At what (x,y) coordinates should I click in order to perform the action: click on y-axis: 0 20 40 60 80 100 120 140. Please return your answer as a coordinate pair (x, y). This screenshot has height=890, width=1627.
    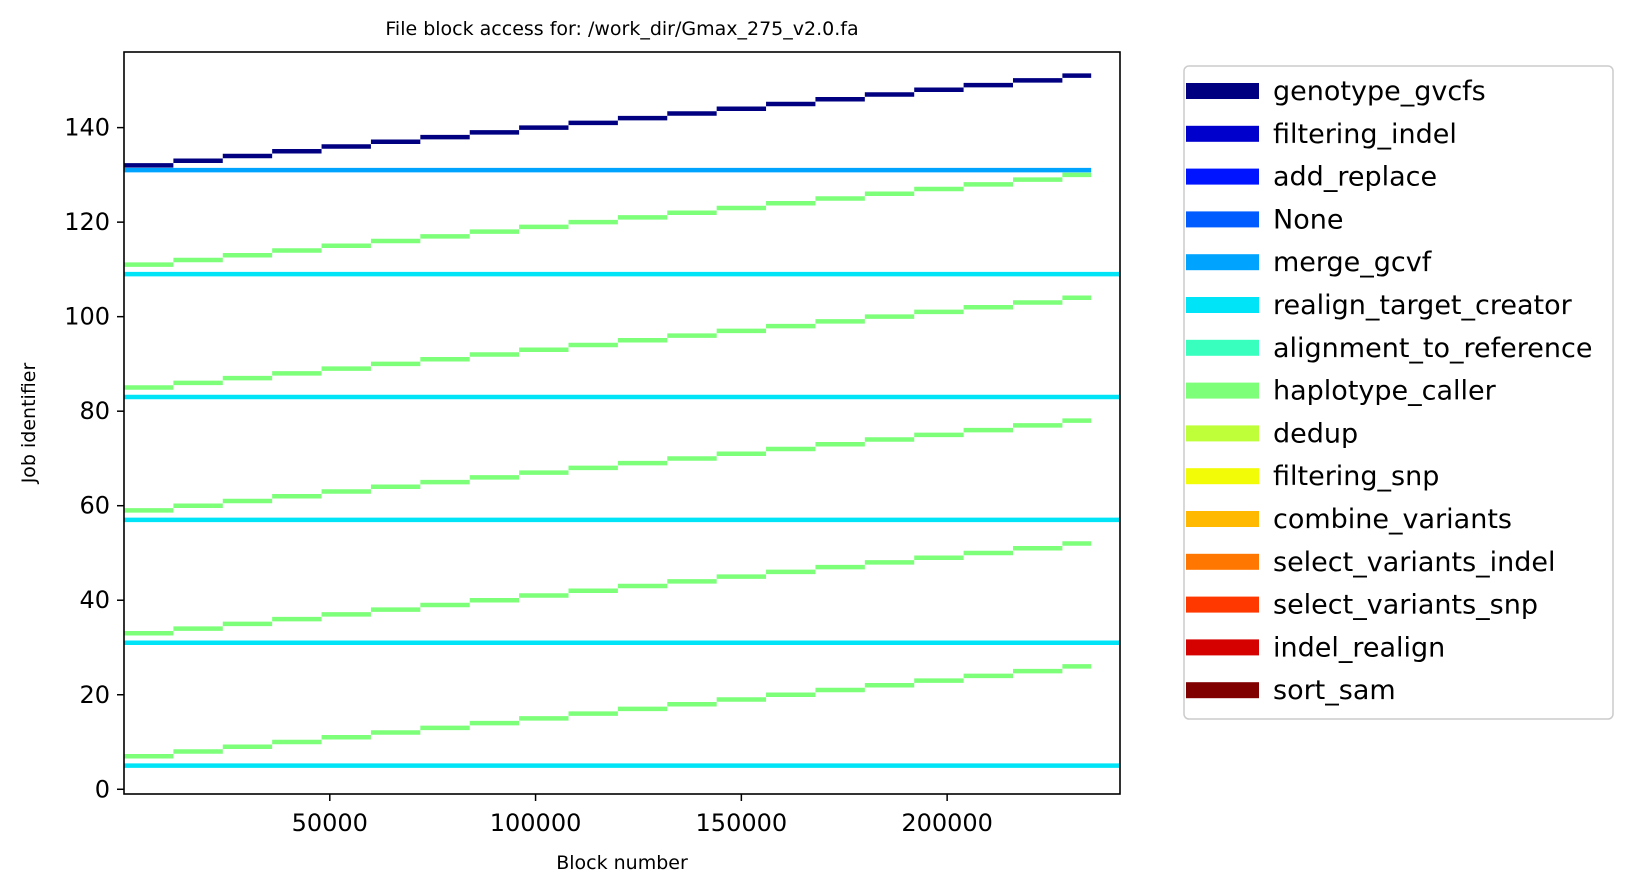
    Looking at the image, I should click on (94, 458).